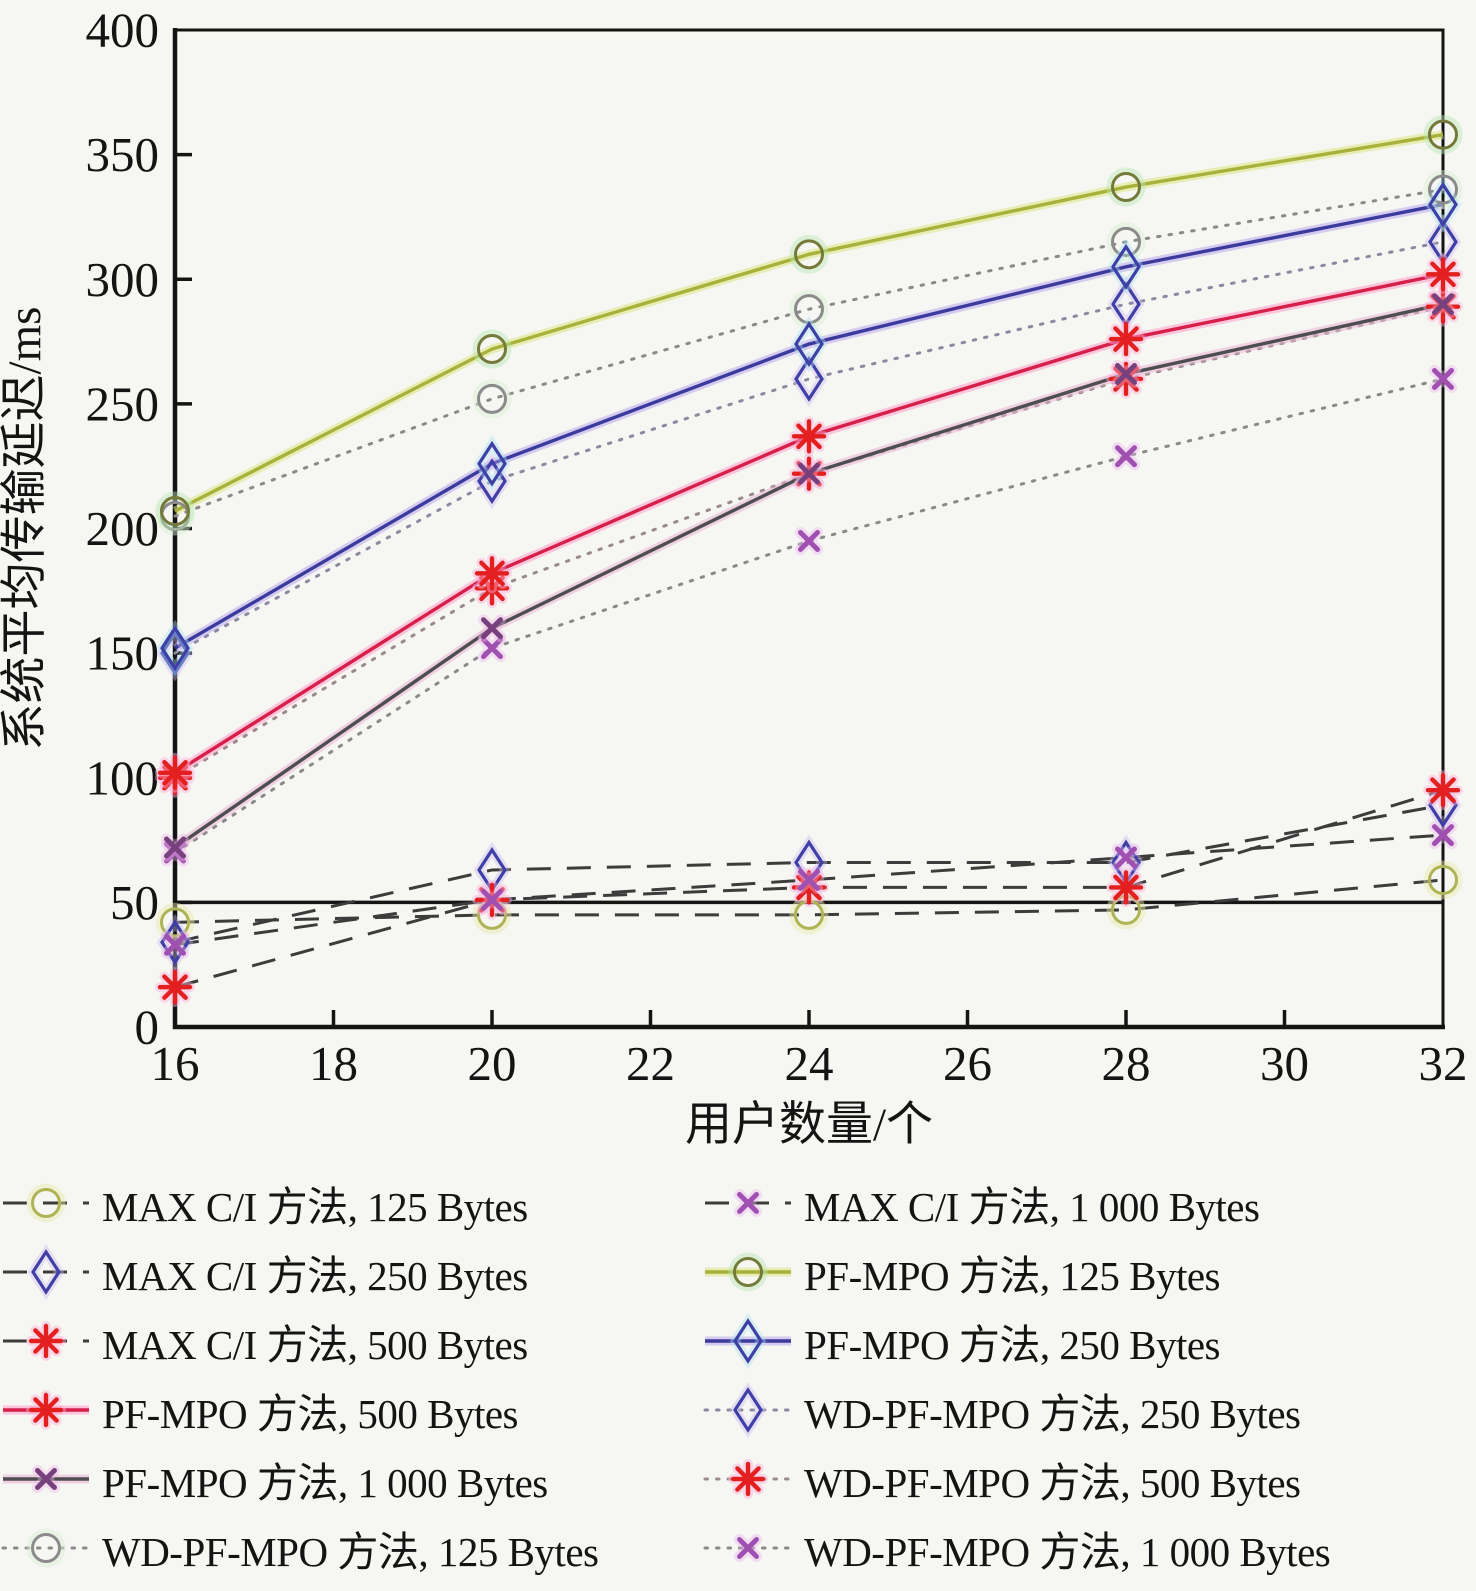 The height and width of the screenshot is (1591, 1476). I want to click on legend-label: WD-PF-MPO 方法, 1 000 Bytes, so click(1067, 1551).